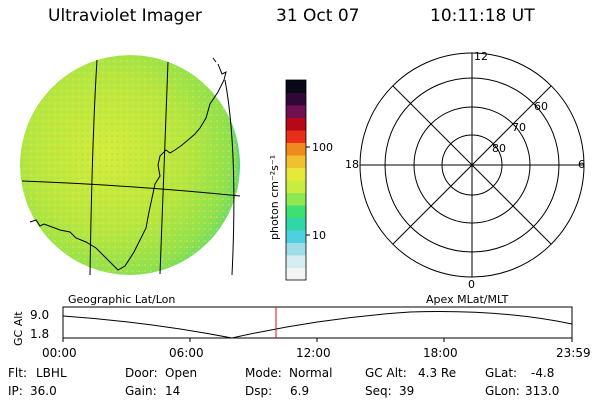 The image size is (600, 400). Describe the element at coordinates (581, 164) in the screenshot. I see `polar-mlt-6: 6` at that location.